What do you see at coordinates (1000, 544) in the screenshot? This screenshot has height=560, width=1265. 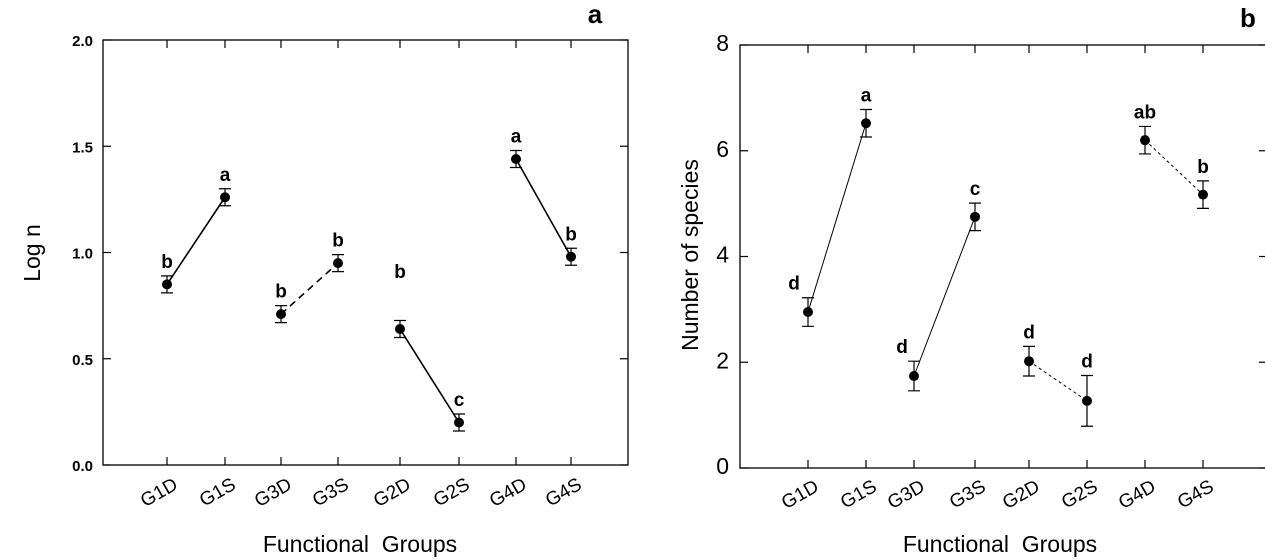 I see `panel-b-x-axis-title: Functional Groups` at bounding box center [1000, 544].